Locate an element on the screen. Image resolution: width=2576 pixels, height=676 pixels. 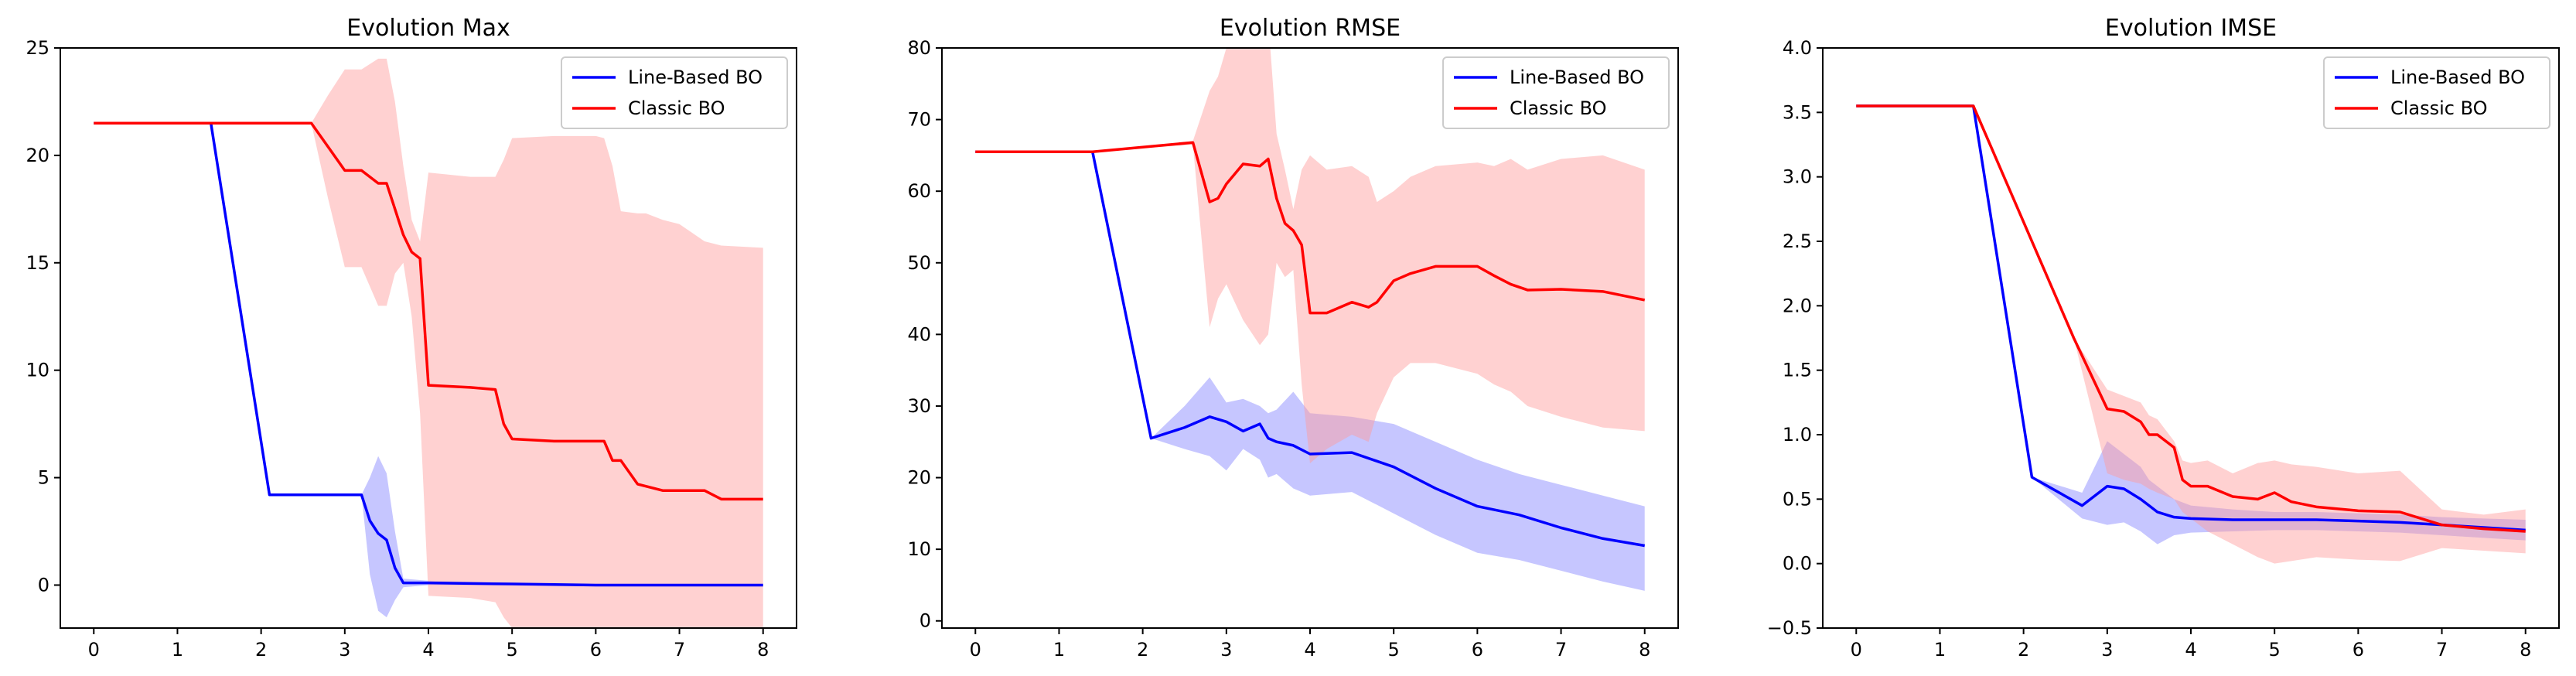
y-tick-label: 5 is located at coordinates (44, 478).